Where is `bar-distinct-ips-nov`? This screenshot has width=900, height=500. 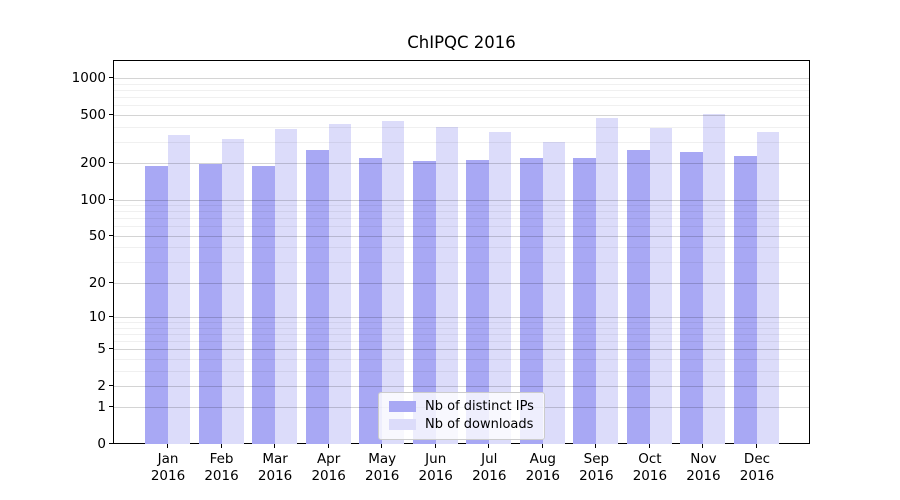
bar-distinct-ips-nov is located at coordinates (692, 298).